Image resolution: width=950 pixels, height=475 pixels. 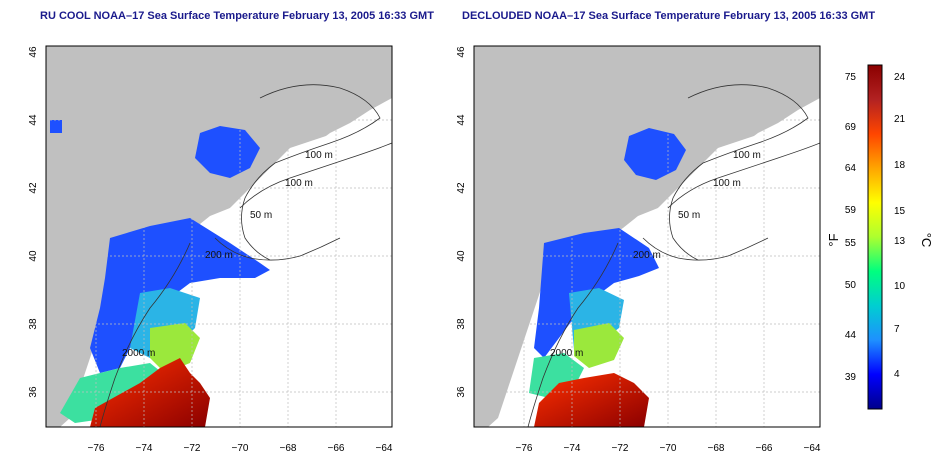 I want to click on c-tick-label: 18, so click(x=900, y=165).